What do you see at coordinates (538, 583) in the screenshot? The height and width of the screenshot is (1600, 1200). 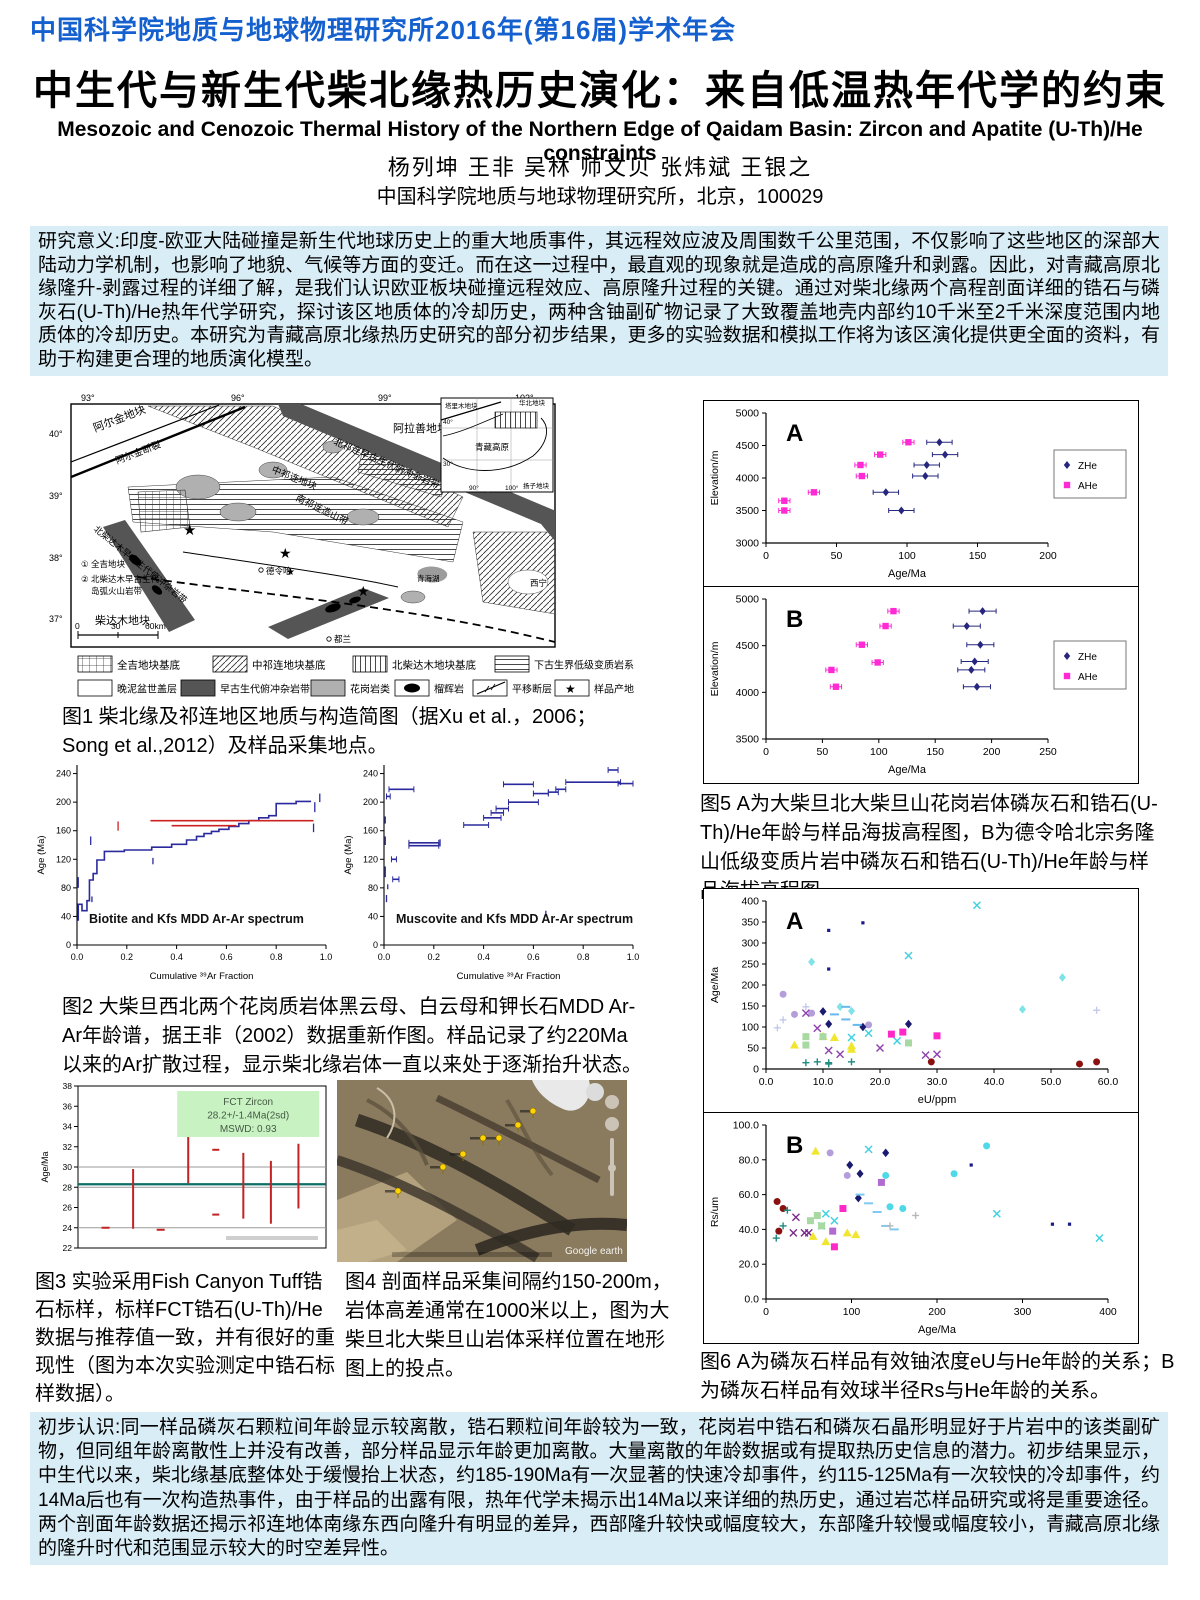 I see `map-label-xining: 西宁` at bounding box center [538, 583].